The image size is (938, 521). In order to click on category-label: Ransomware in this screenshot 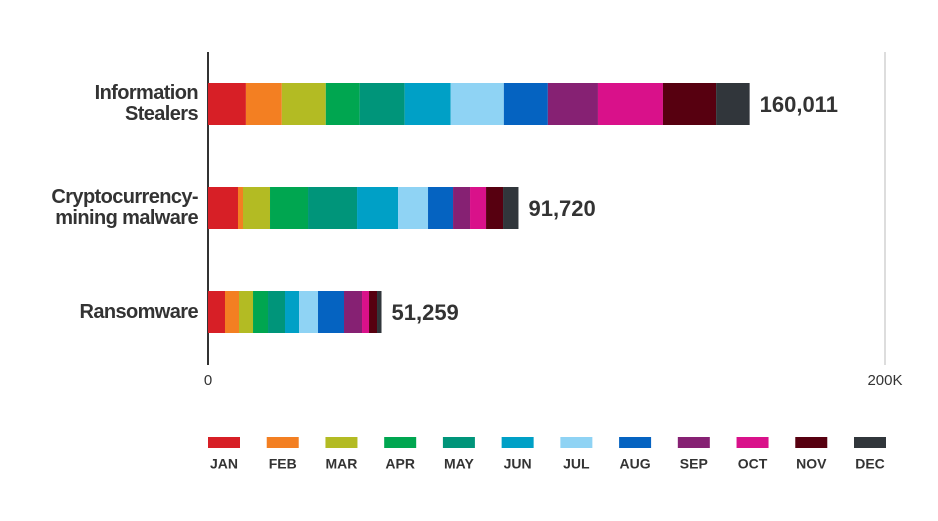, I will do `click(139, 311)`.